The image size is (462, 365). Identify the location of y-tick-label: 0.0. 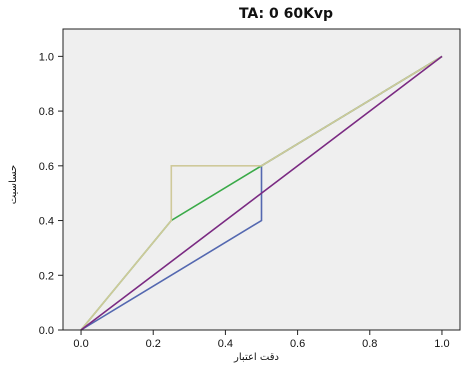
(46, 331).